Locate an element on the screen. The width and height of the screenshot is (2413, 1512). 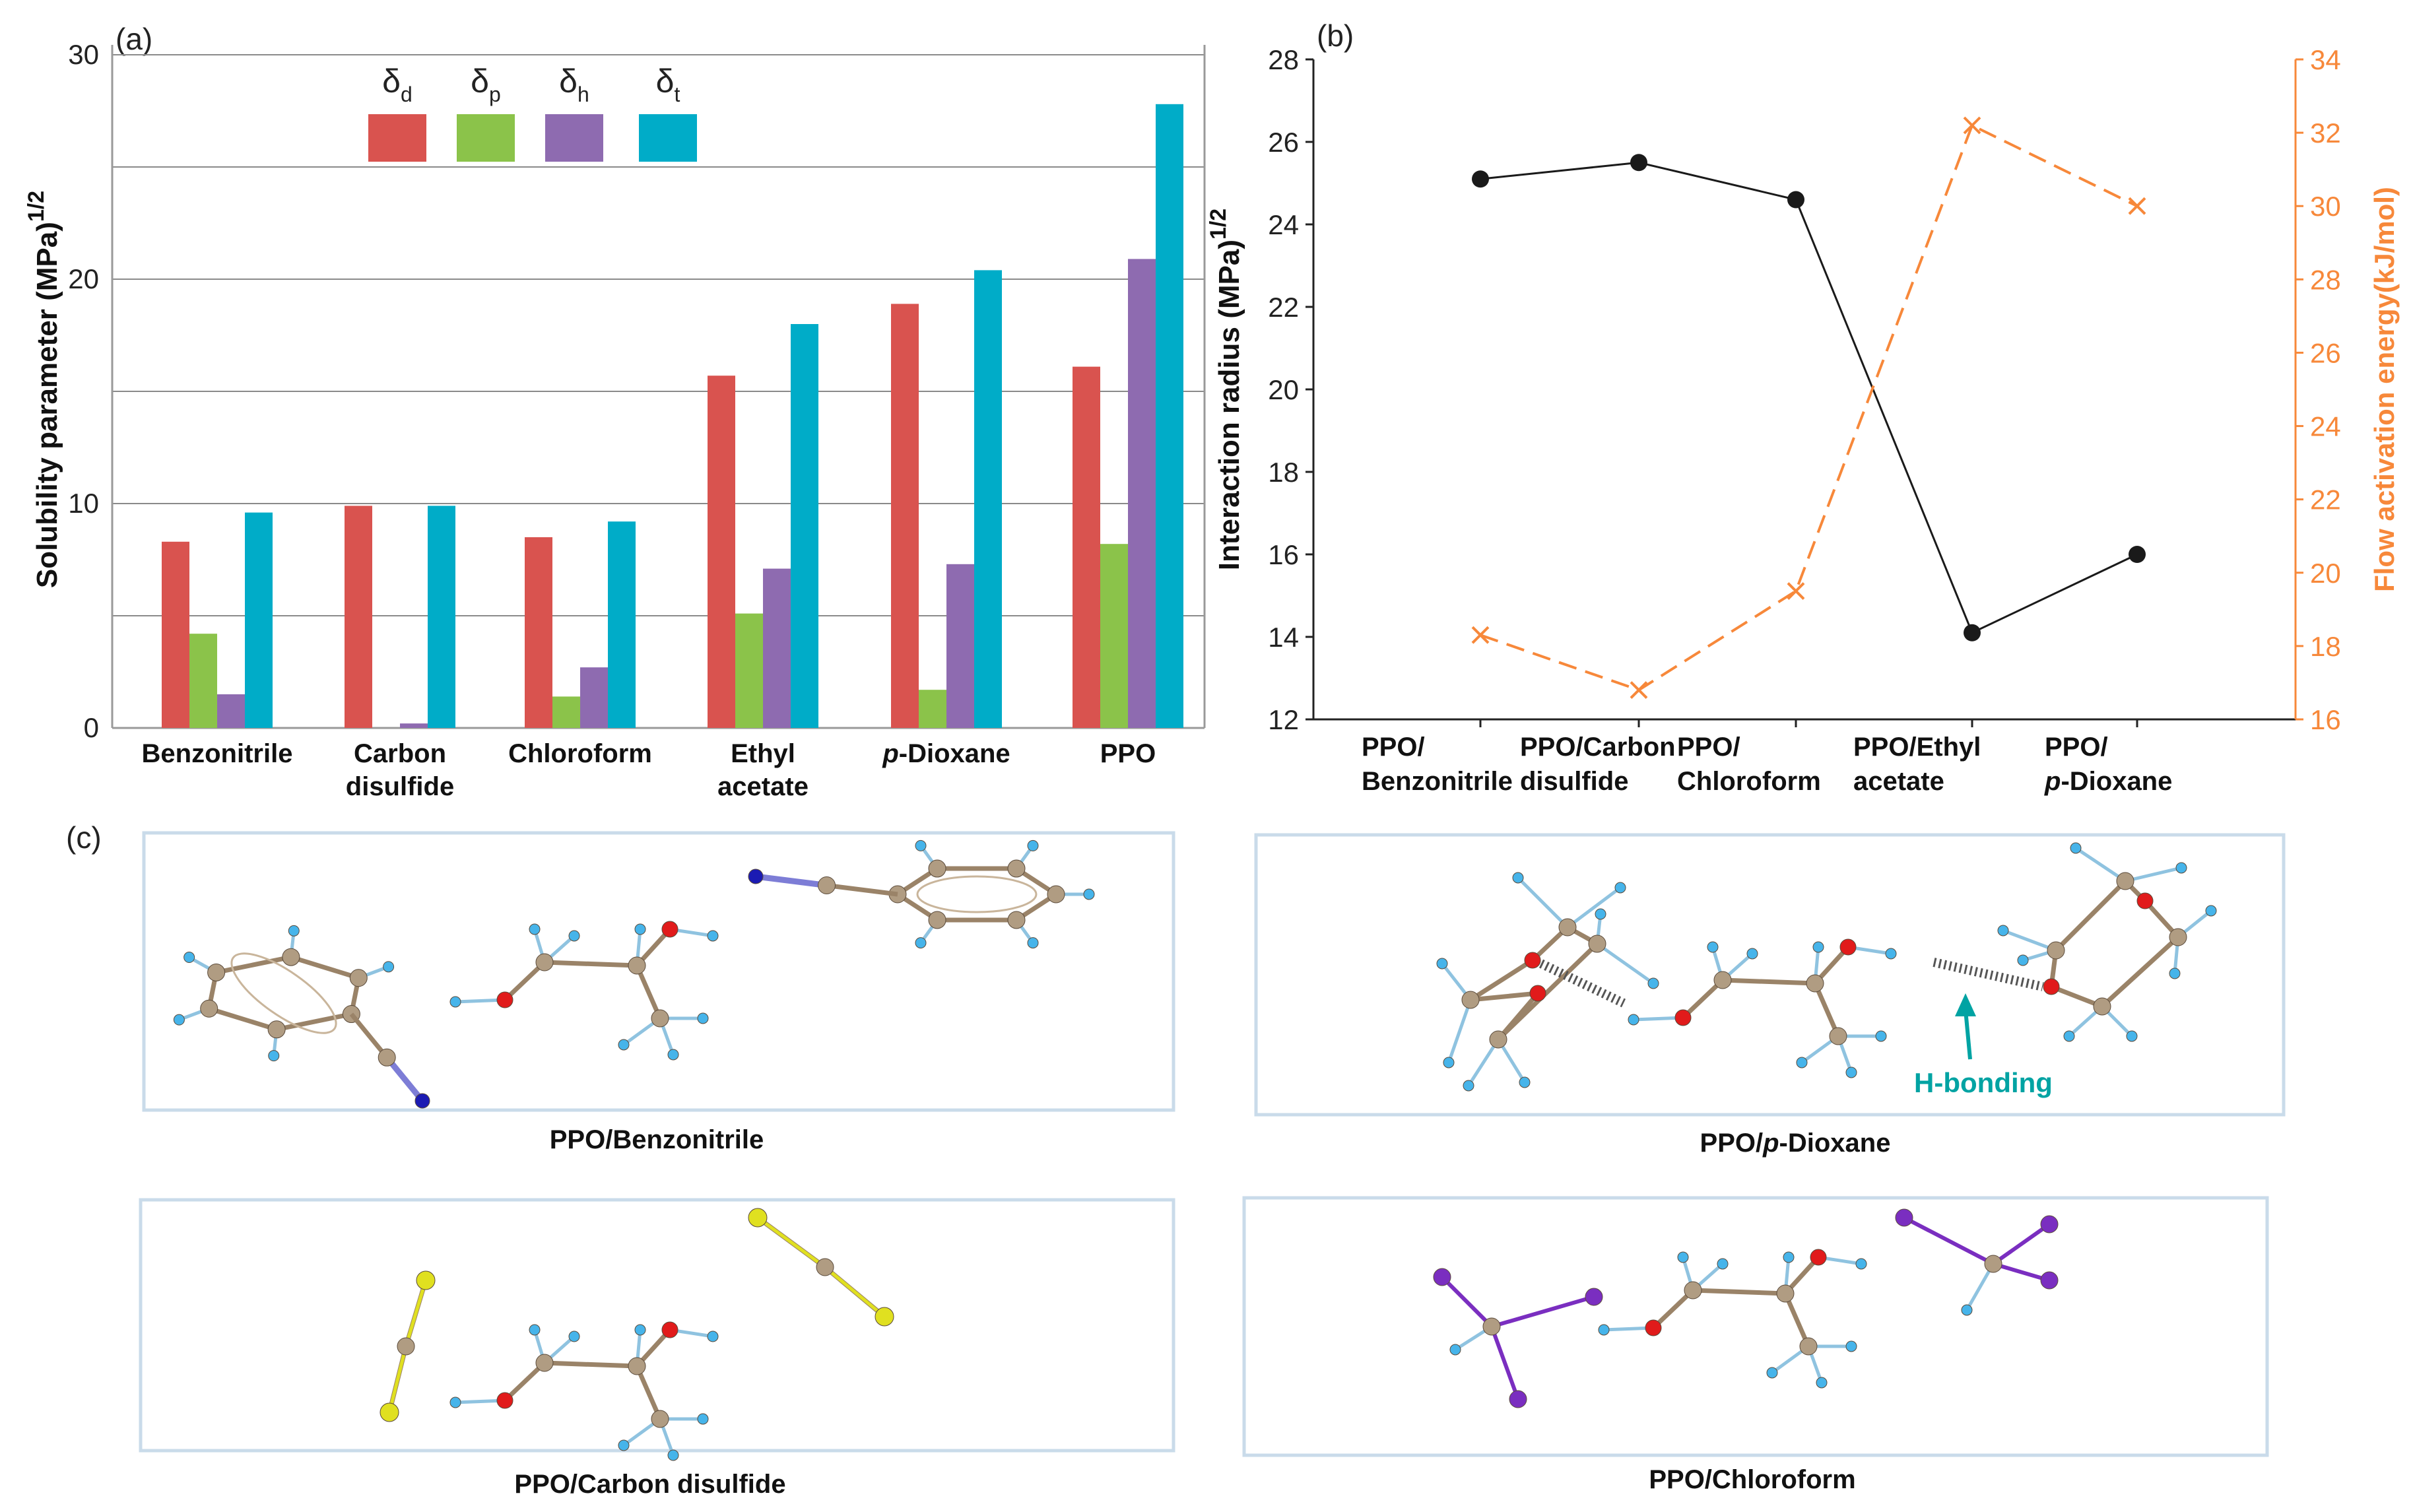
italic-p: p is located at coordinates (2052, 781).